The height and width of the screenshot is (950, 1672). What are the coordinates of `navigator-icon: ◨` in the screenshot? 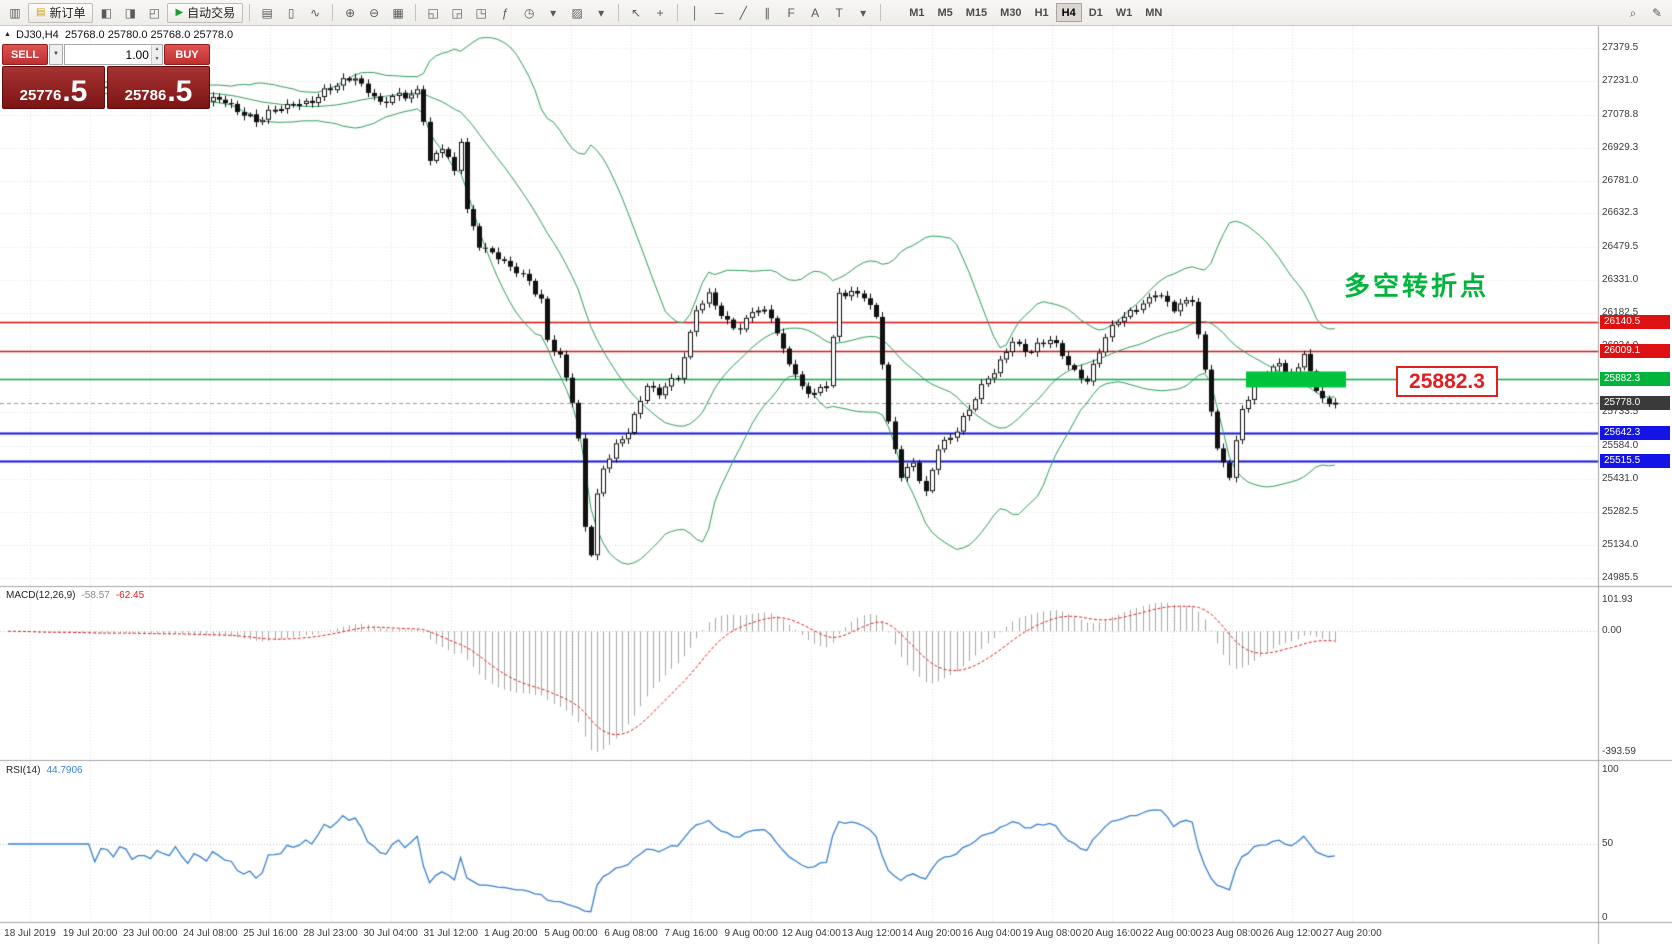 It's located at (130, 12).